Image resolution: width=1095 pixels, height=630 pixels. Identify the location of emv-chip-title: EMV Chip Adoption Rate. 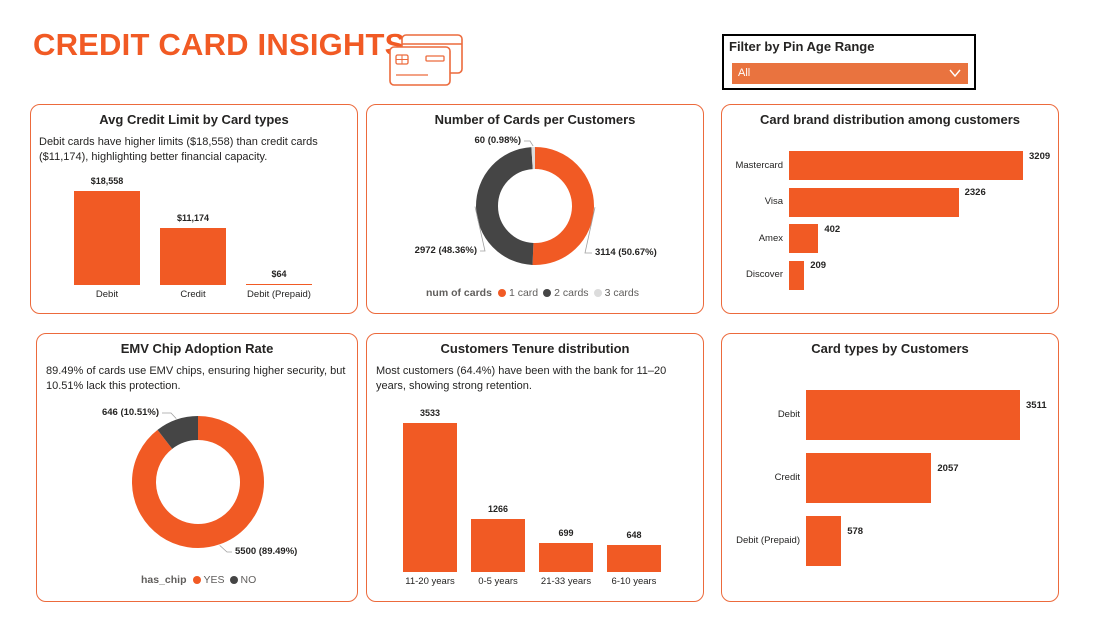
(197, 348).